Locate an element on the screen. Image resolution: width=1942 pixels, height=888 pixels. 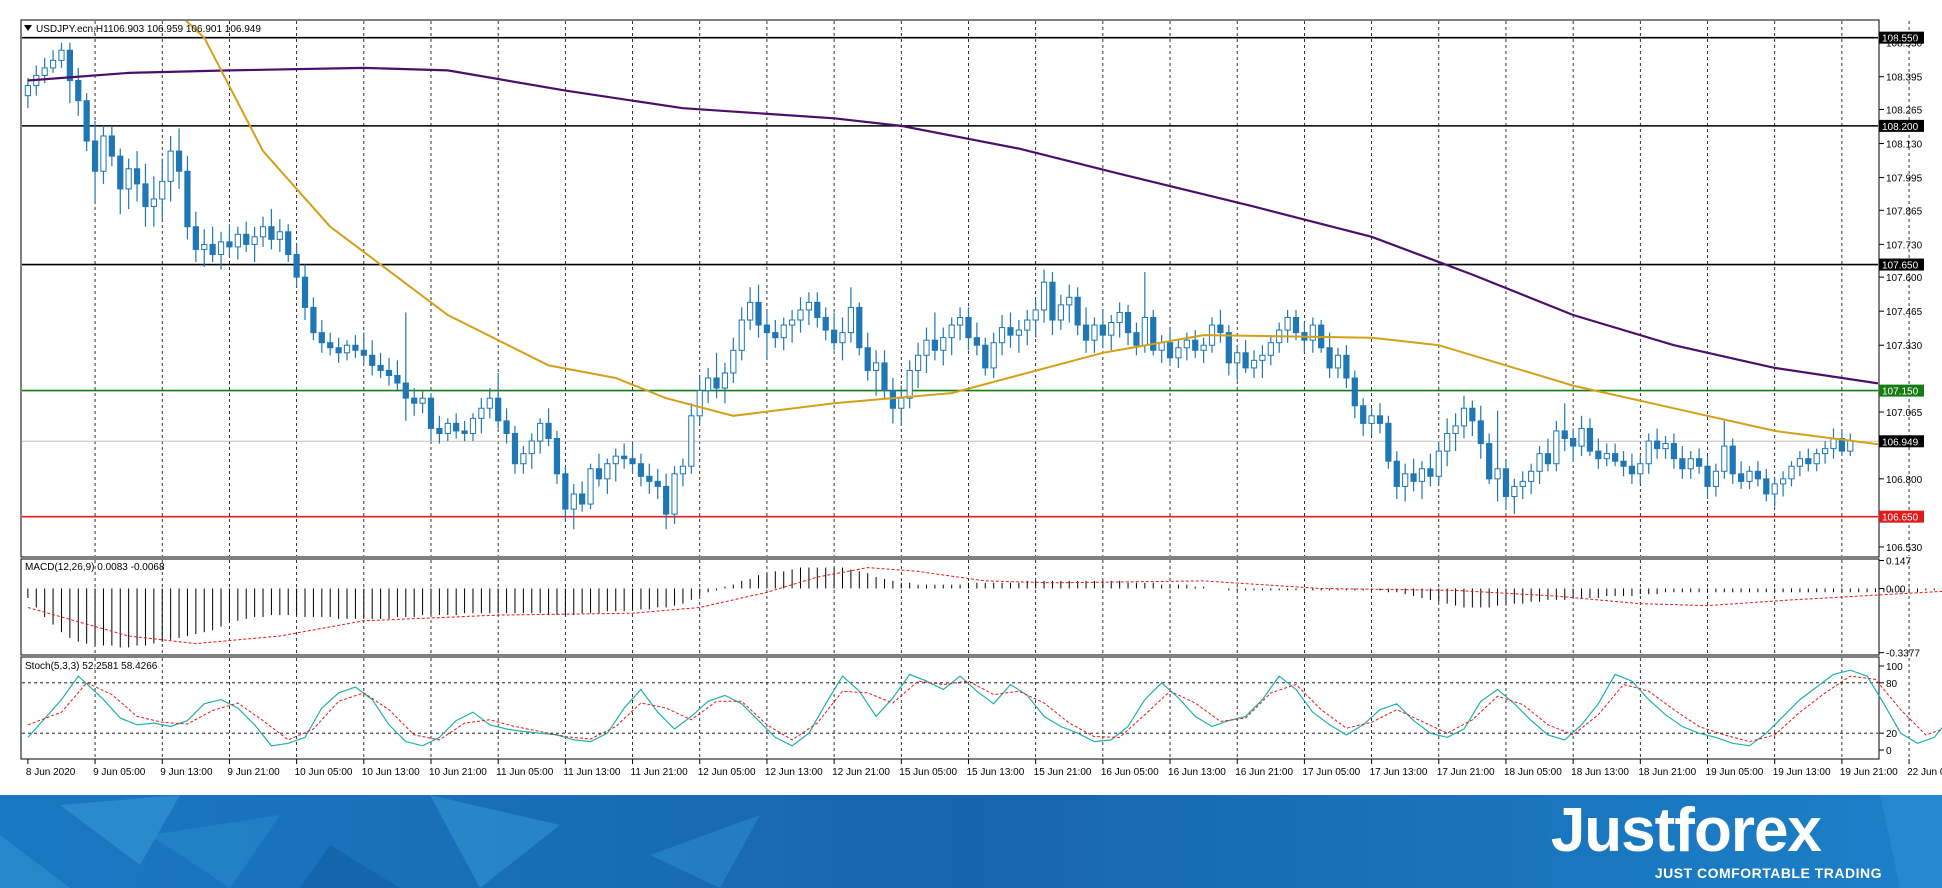
x-tick-label: 18 Jun 05:00 is located at coordinates (1533, 772).